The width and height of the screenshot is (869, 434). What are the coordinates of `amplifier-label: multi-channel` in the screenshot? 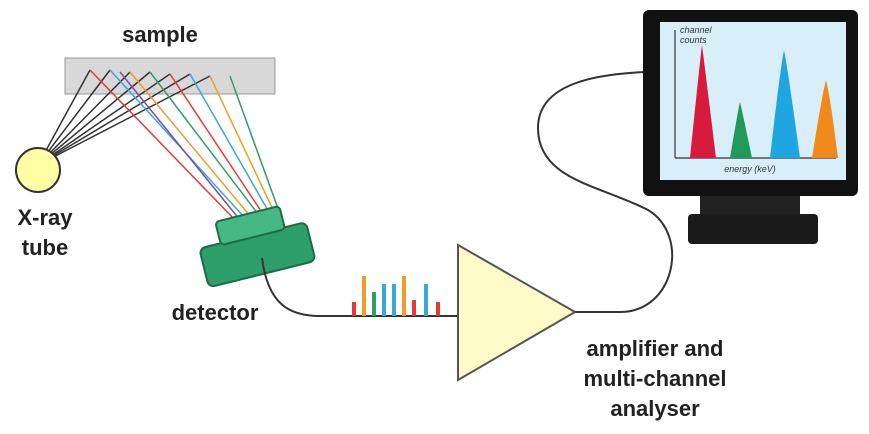 It's located at (654, 378).